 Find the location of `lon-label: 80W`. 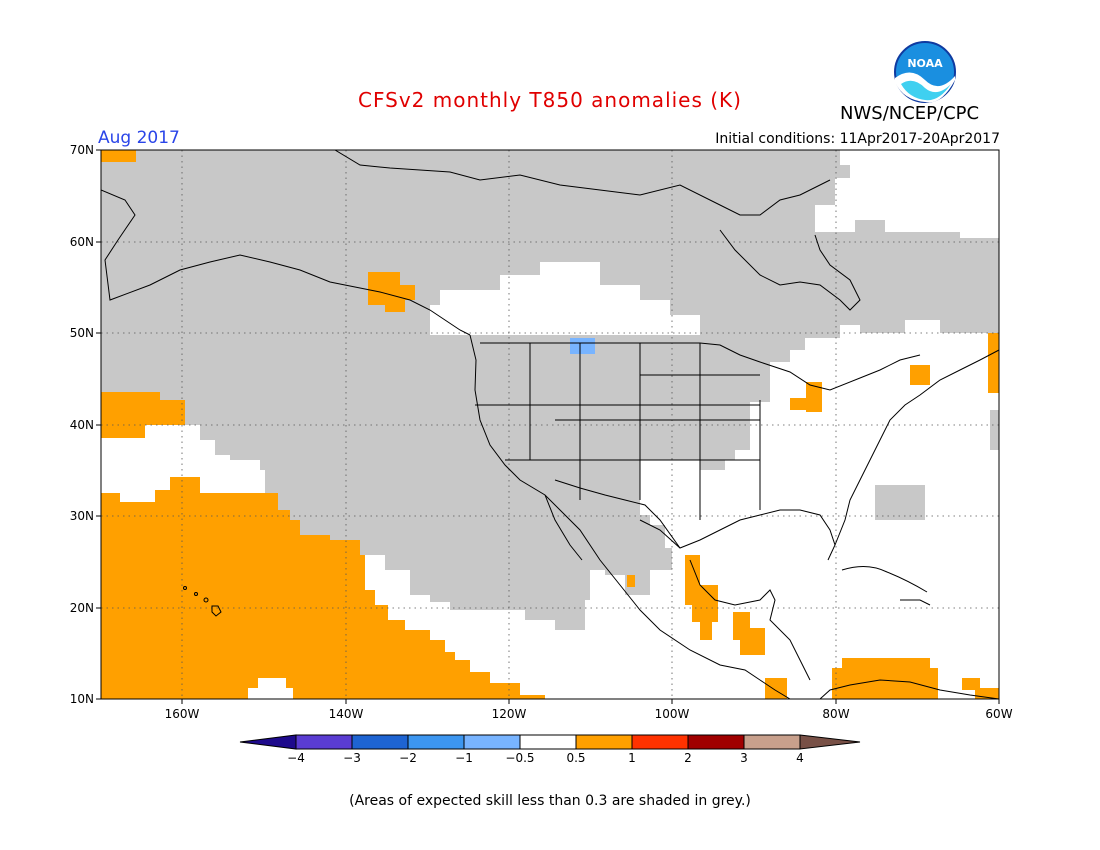

lon-label: 80W is located at coordinates (836, 714).